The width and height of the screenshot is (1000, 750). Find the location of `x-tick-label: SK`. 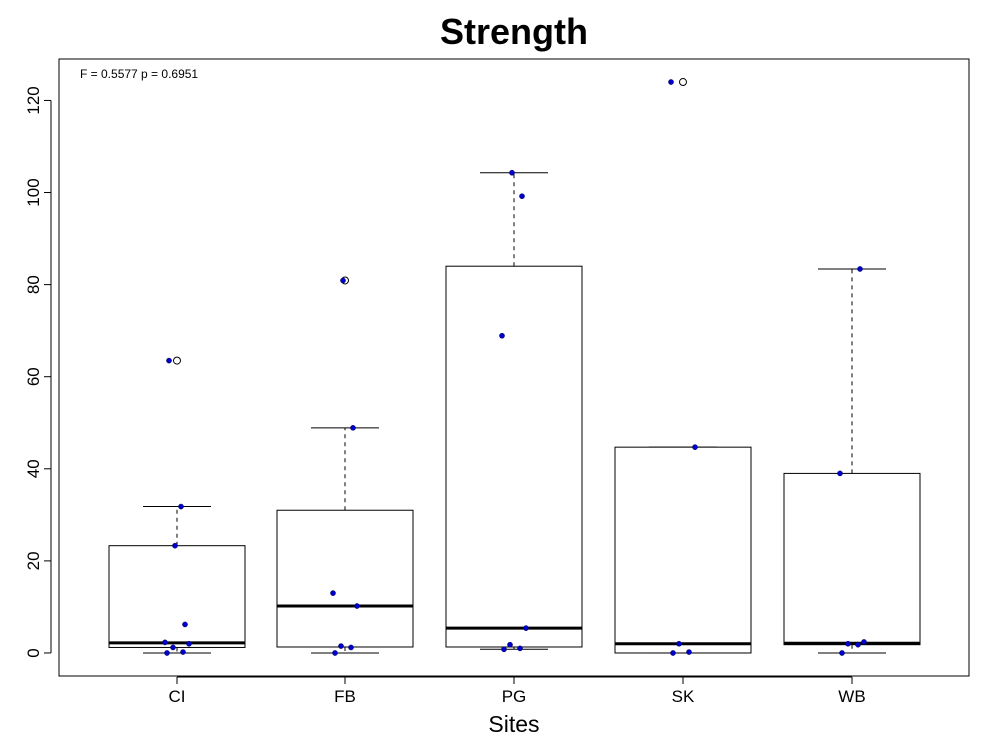

x-tick-label: SK is located at coordinates (683, 696).